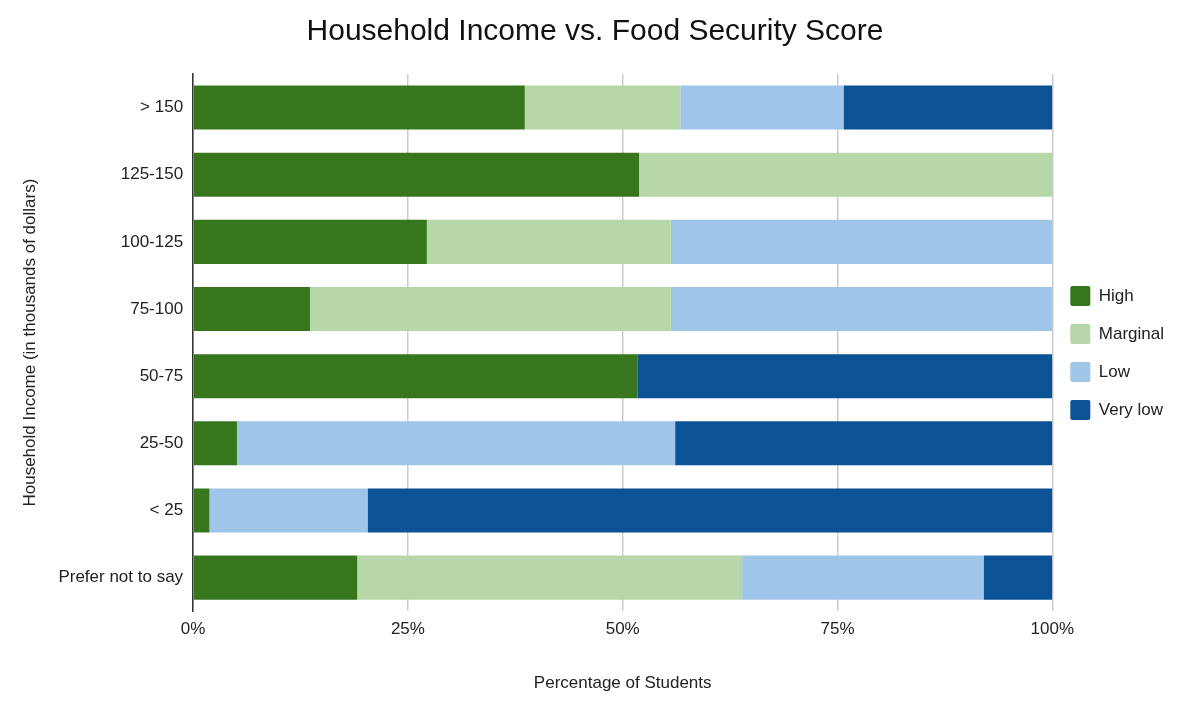 The width and height of the screenshot is (1186, 706). Describe the element at coordinates (162, 107) in the screenshot. I see `y-tick-label: > 150` at that location.